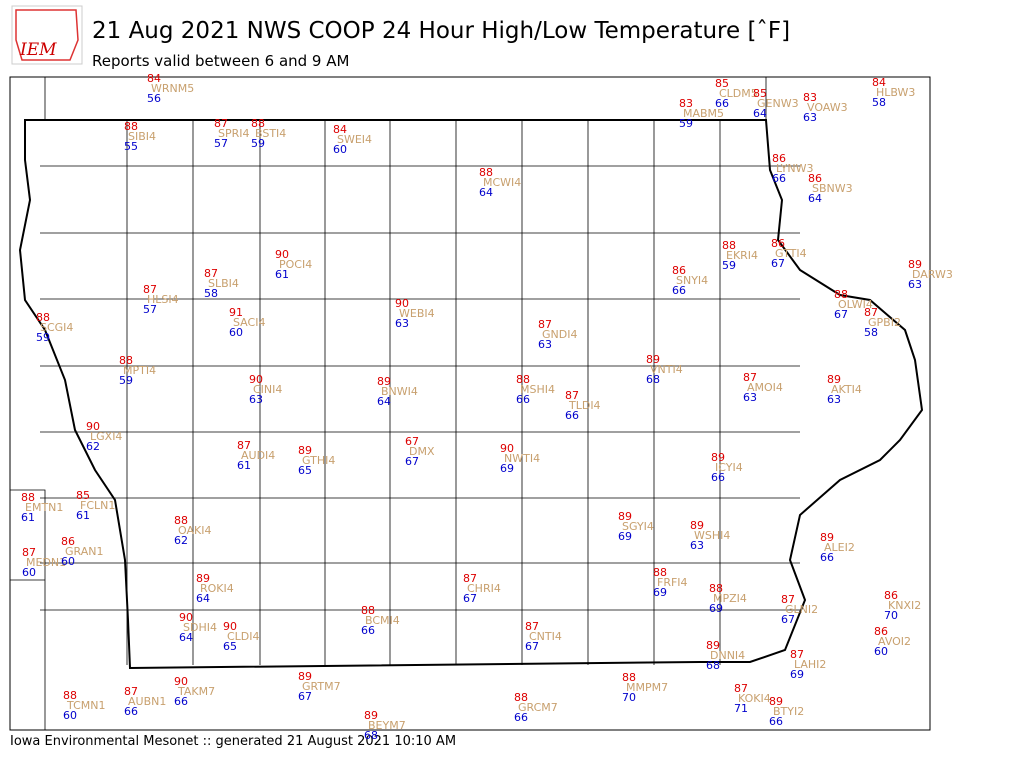 This screenshot has width=1024, height=768. Describe the element at coordinates (211, 293) in the screenshot. I see `station-low: 58` at that location.